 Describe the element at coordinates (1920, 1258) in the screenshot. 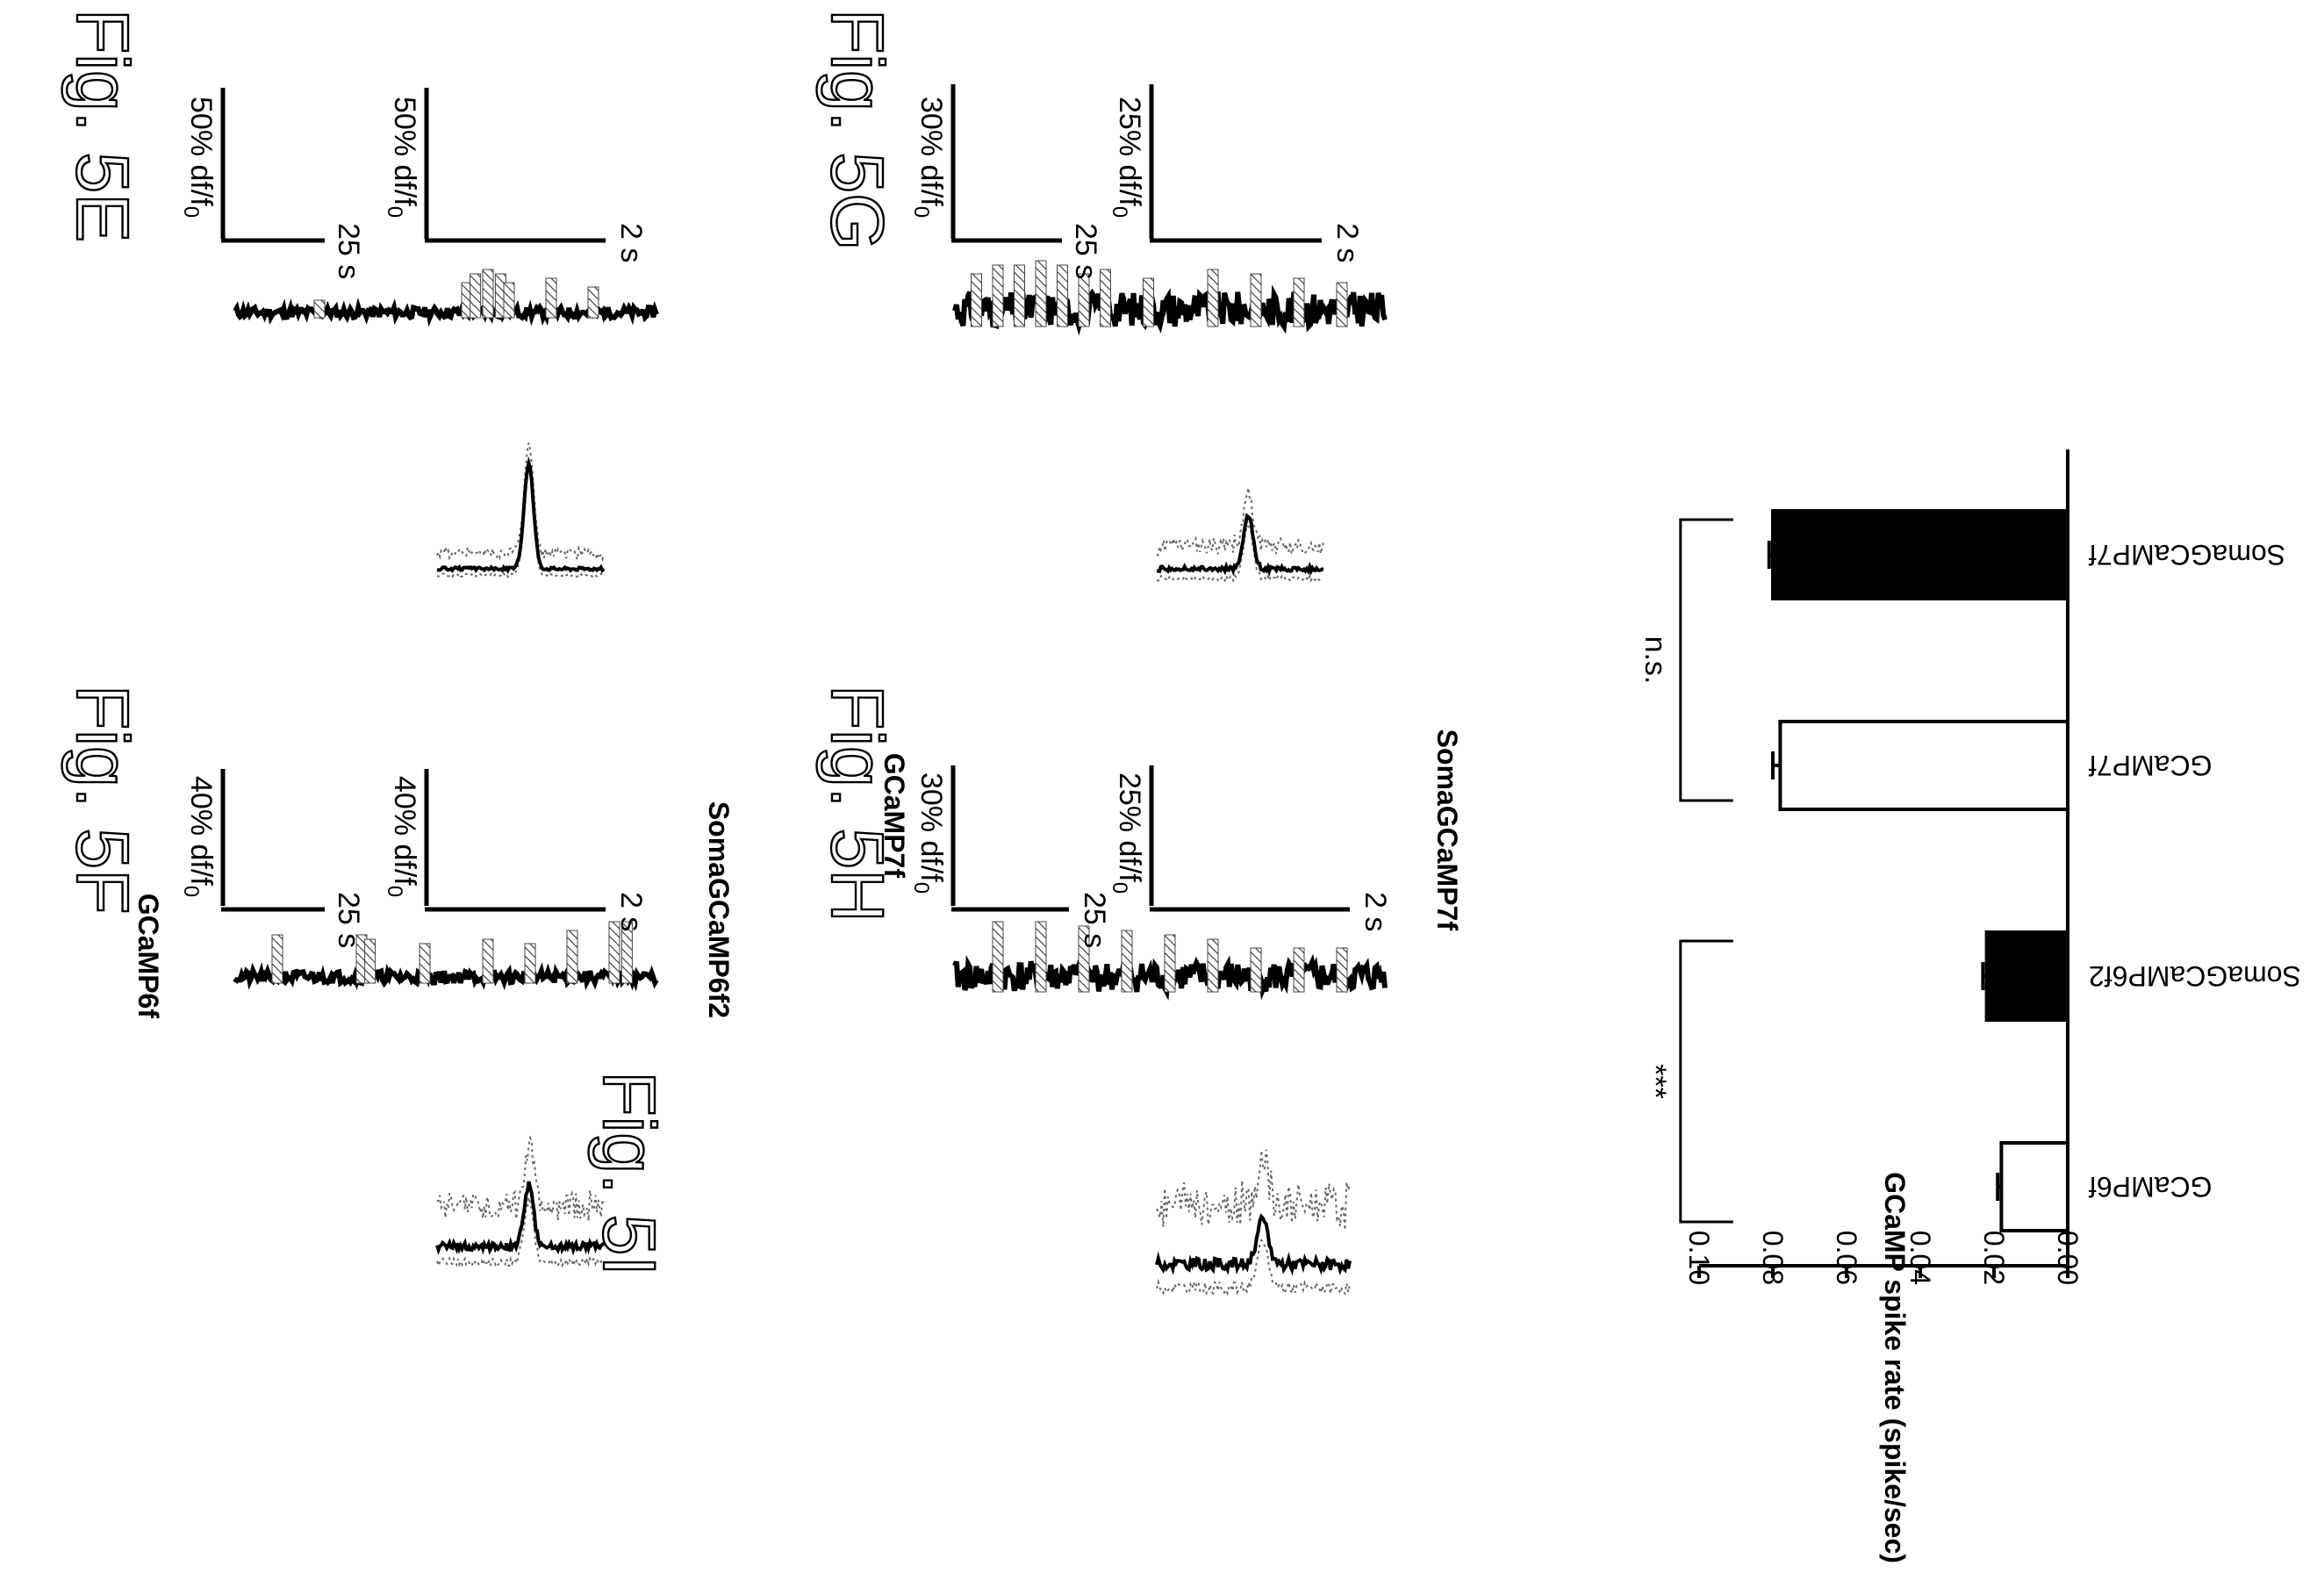

I see `value-axis-tick-label: 0.04` at that location.